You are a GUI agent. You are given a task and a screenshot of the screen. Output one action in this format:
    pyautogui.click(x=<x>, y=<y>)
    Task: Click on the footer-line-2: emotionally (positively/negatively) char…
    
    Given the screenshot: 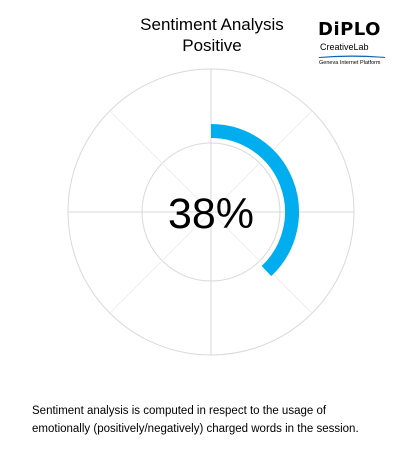 What is the action you would take?
    pyautogui.click(x=195, y=429)
    